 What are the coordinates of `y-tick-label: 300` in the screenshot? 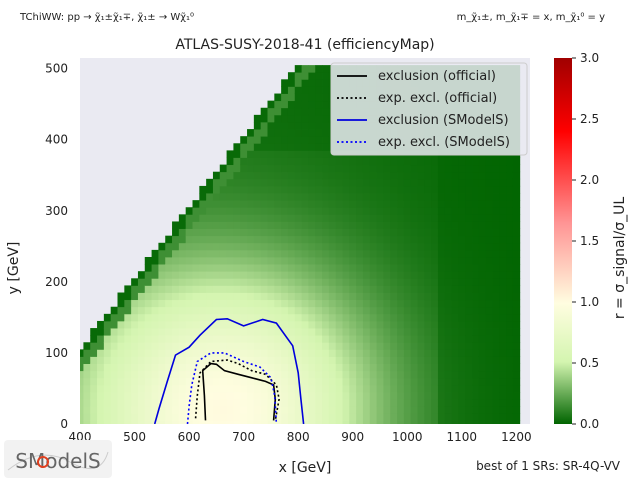 It's located at (56, 211).